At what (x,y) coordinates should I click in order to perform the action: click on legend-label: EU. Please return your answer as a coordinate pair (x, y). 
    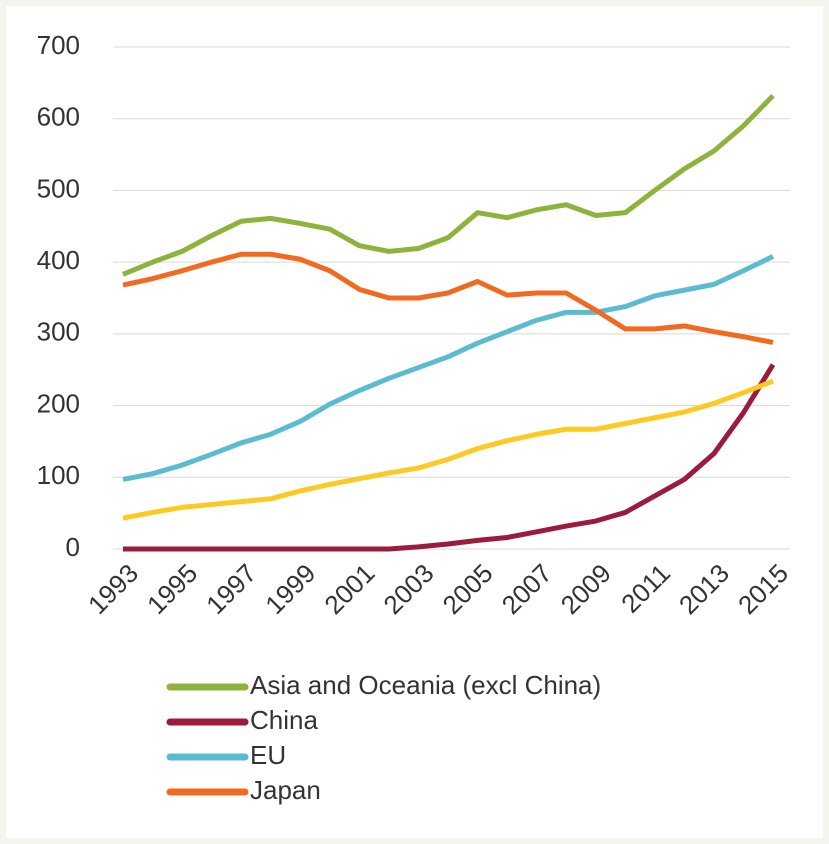
    Looking at the image, I should click on (268, 755).